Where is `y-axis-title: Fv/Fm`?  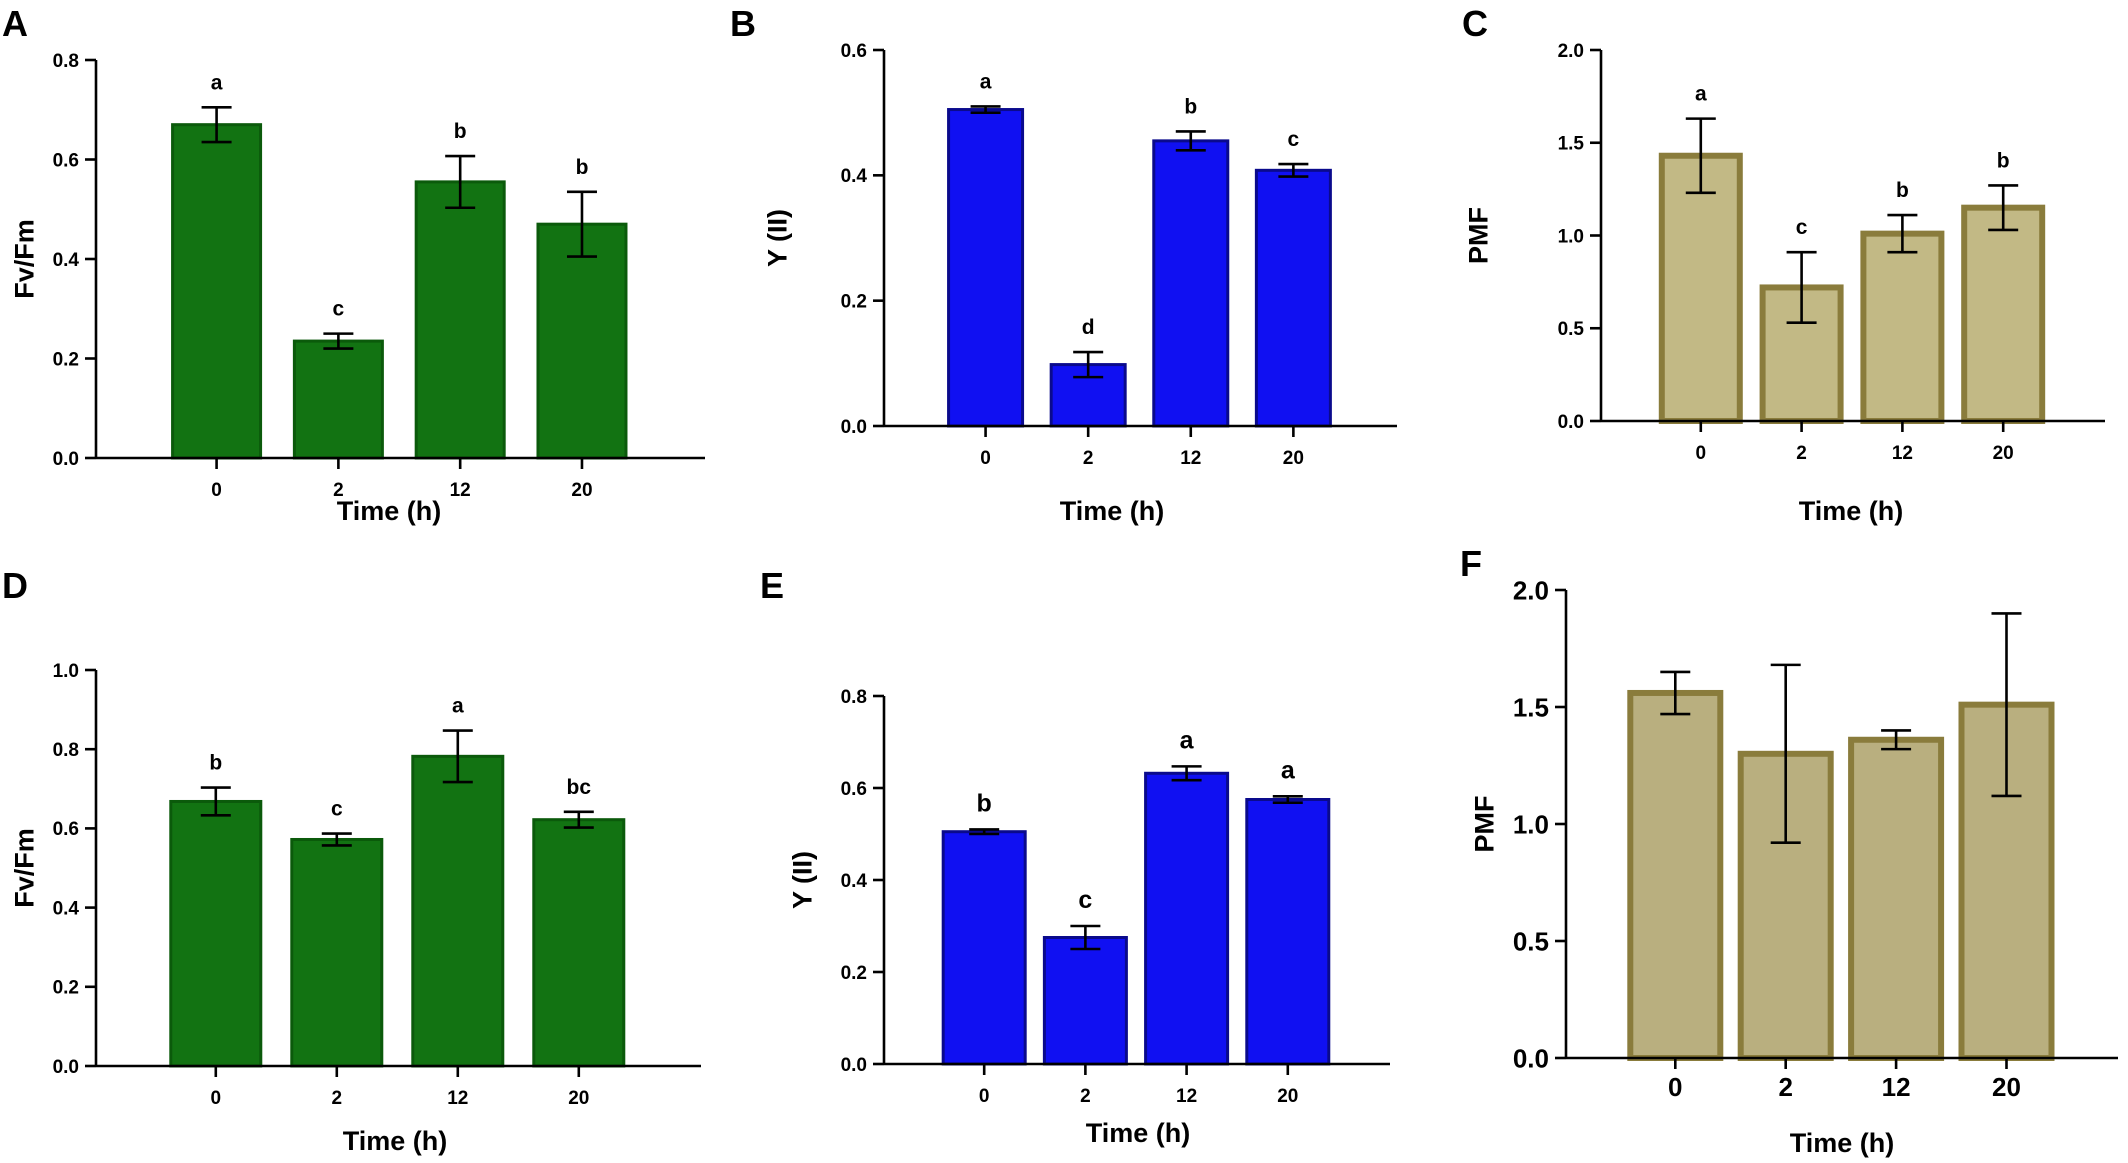 y-axis-title: Fv/Fm is located at coordinates (24, 259).